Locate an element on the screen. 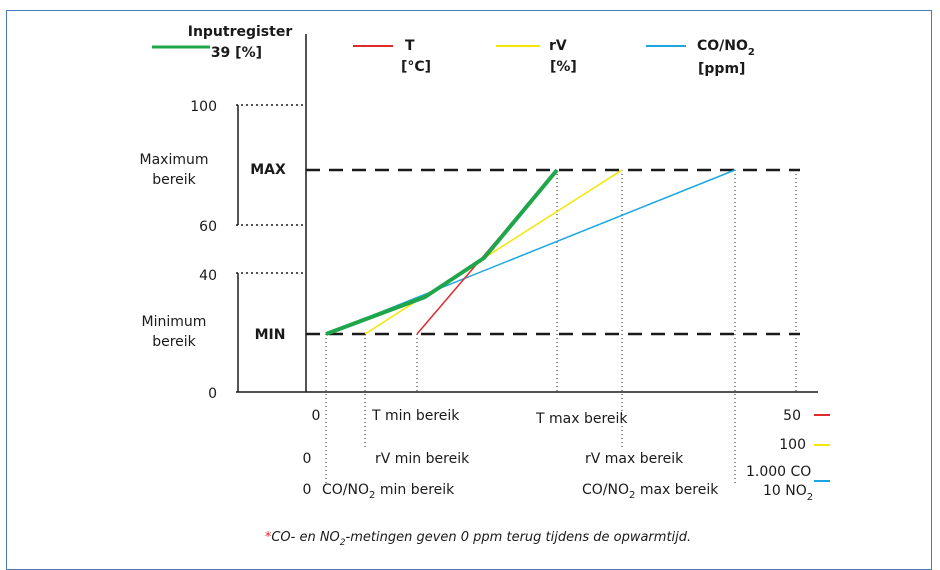 Image resolution: width=940 pixels, height=570 pixels. x-zero-co: 0 is located at coordinates (307, 490).